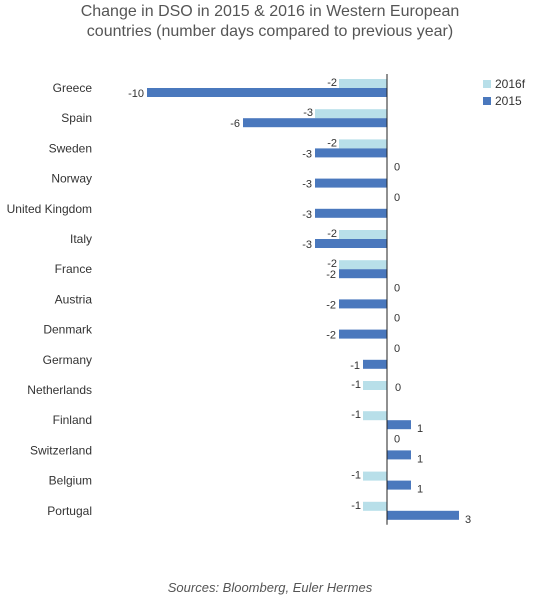  I want to click on category-label-united-kingdom: United Kingdom, so click(49, 209).